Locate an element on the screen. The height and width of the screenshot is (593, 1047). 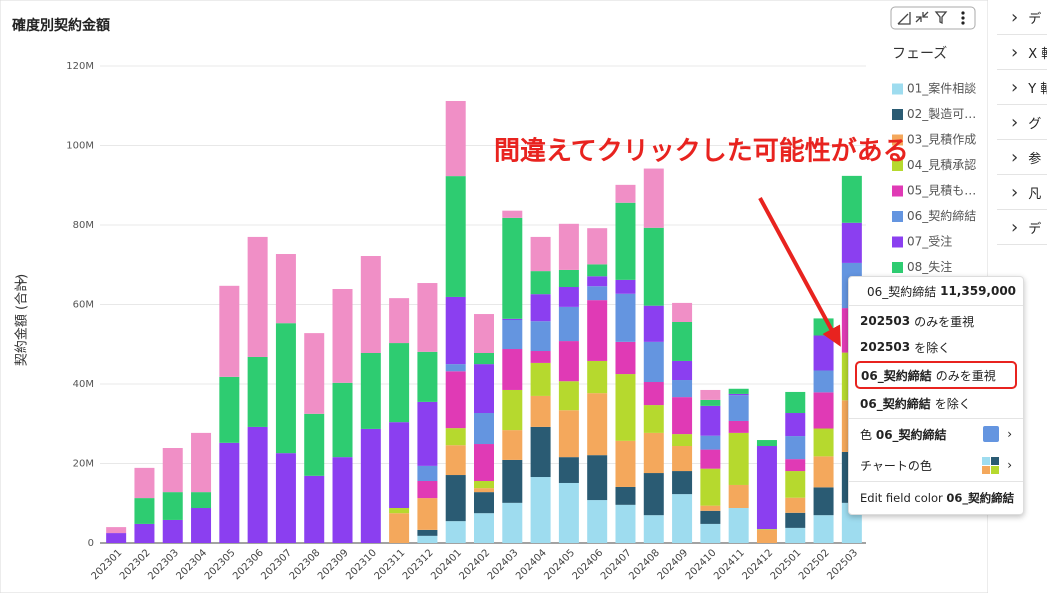
y-tick-label: 120M is located at coordinates (80, 66).